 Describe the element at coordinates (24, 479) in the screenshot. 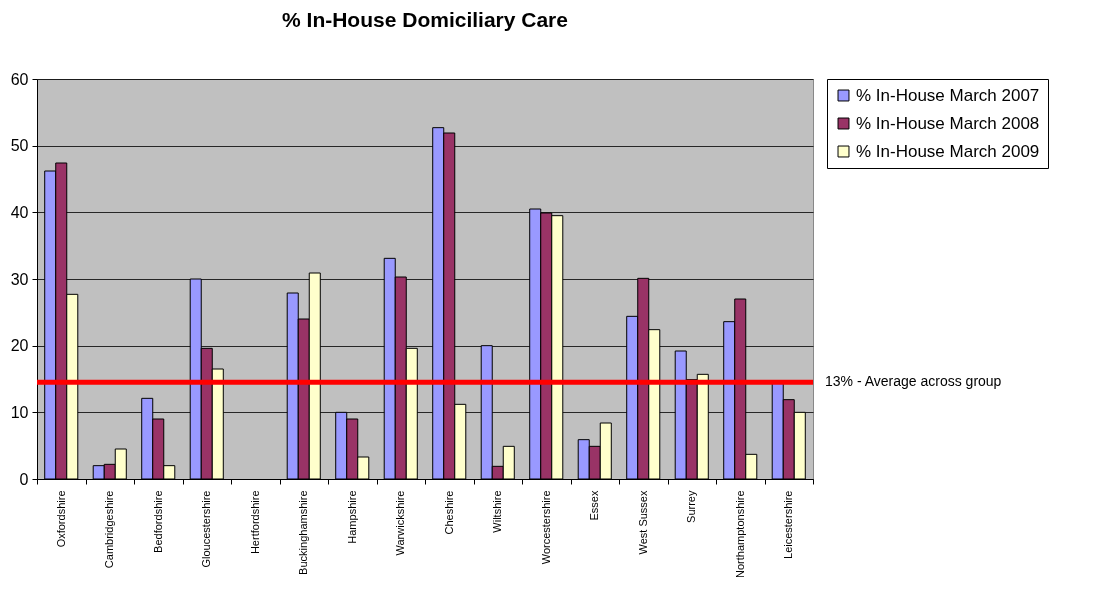

I see `y-tick-label: 0` at that location.